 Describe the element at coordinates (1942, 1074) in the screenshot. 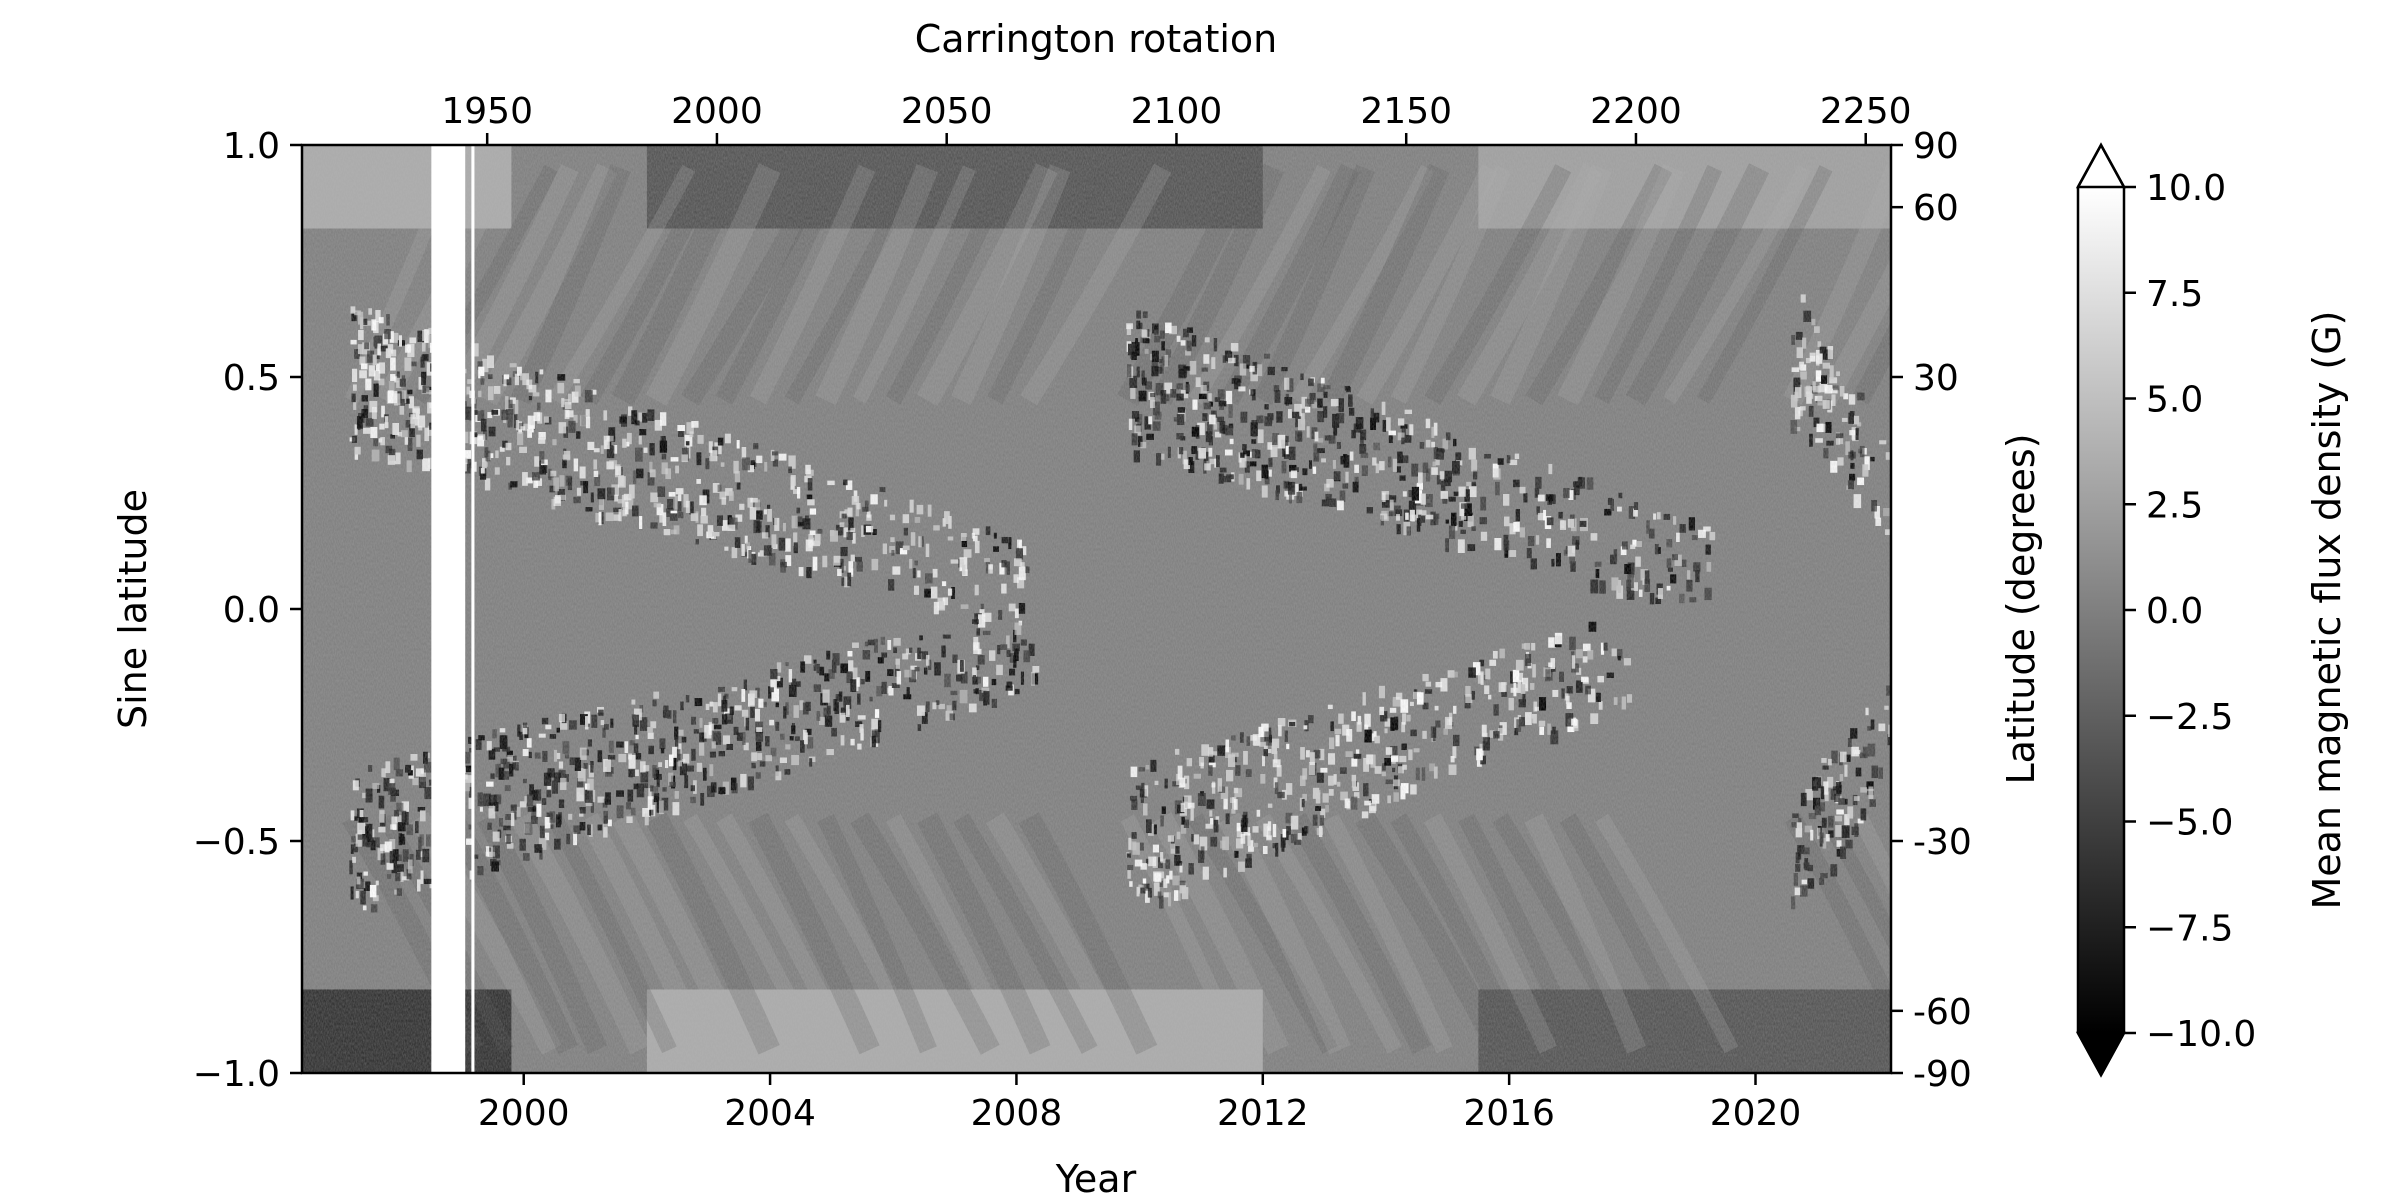

I see `right-tick-label: -90` at that location.